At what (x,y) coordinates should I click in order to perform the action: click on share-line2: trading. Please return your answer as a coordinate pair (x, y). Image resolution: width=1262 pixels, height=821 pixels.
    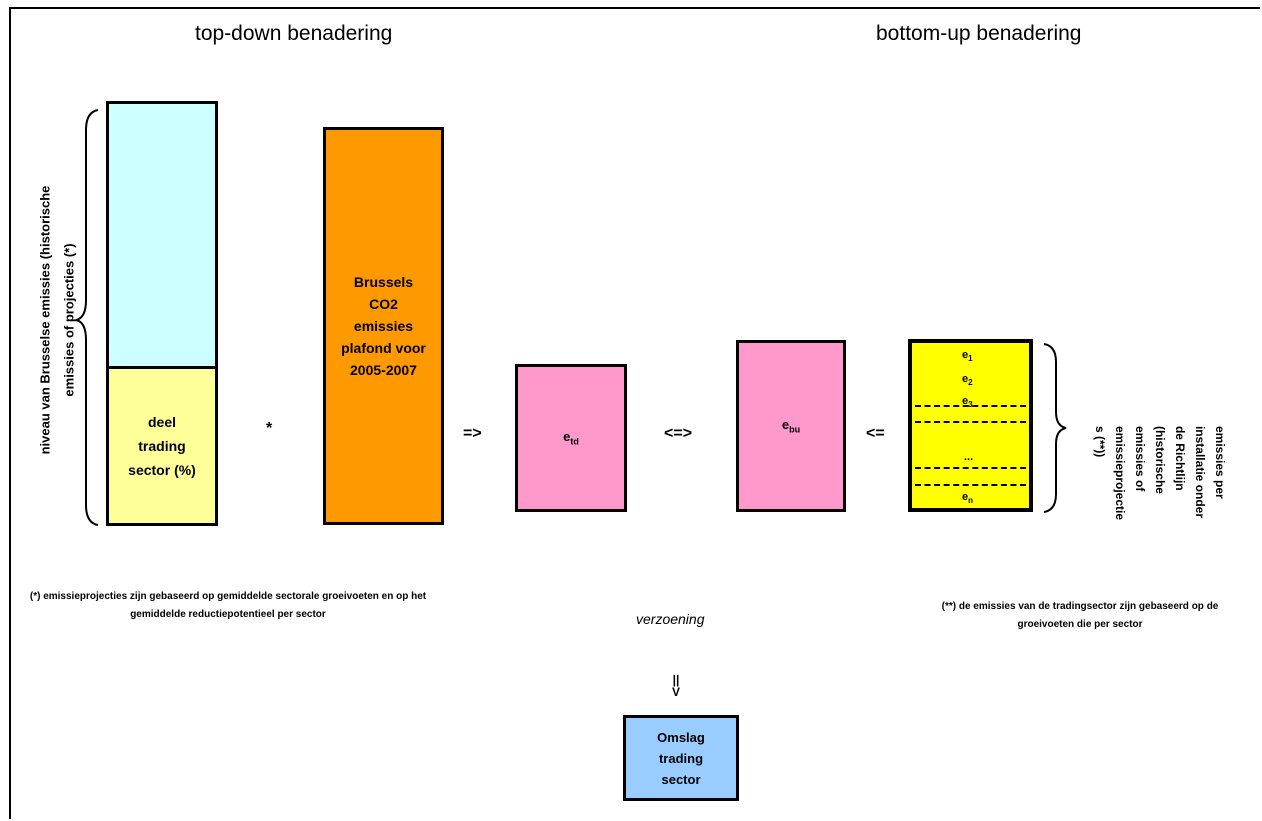
    Looking at the image, I should click on (162, 446).